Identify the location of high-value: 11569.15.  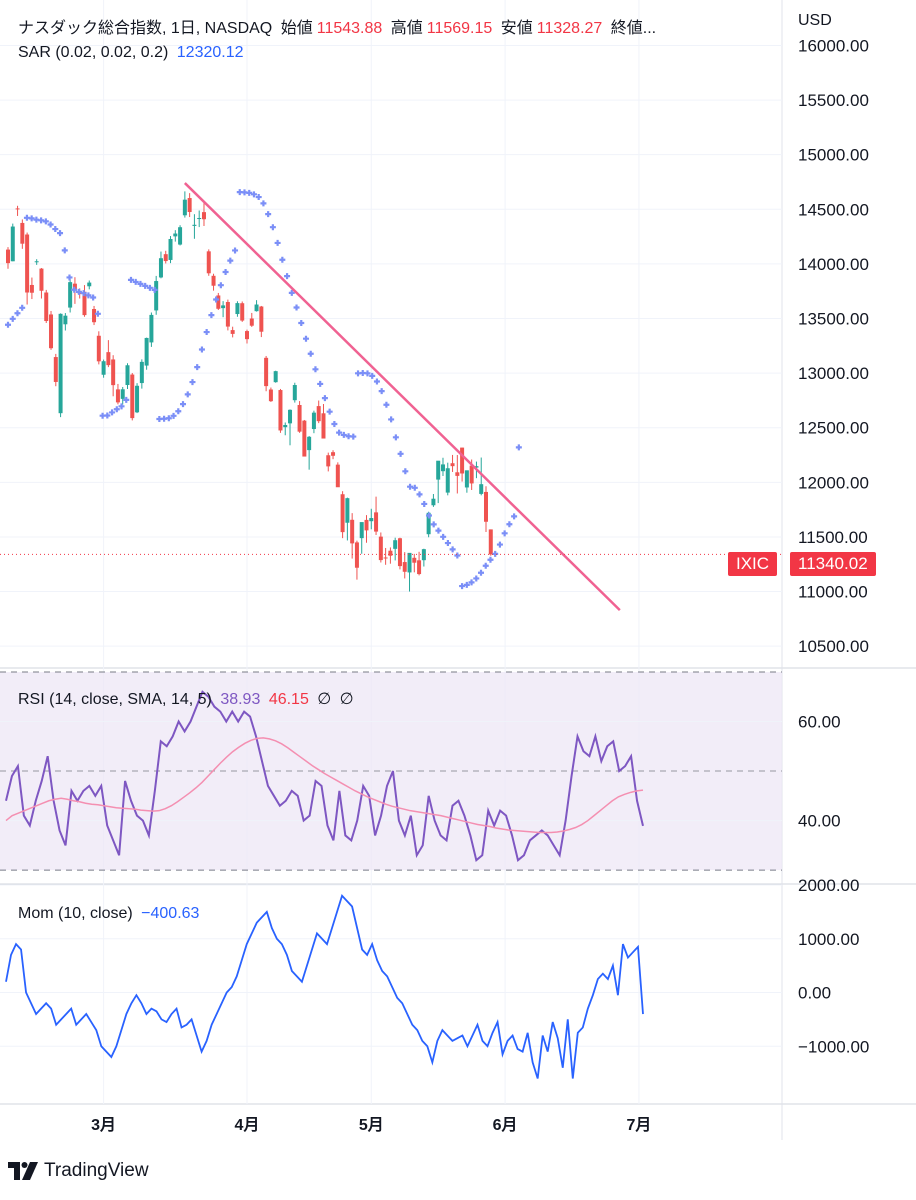
(459, 28).